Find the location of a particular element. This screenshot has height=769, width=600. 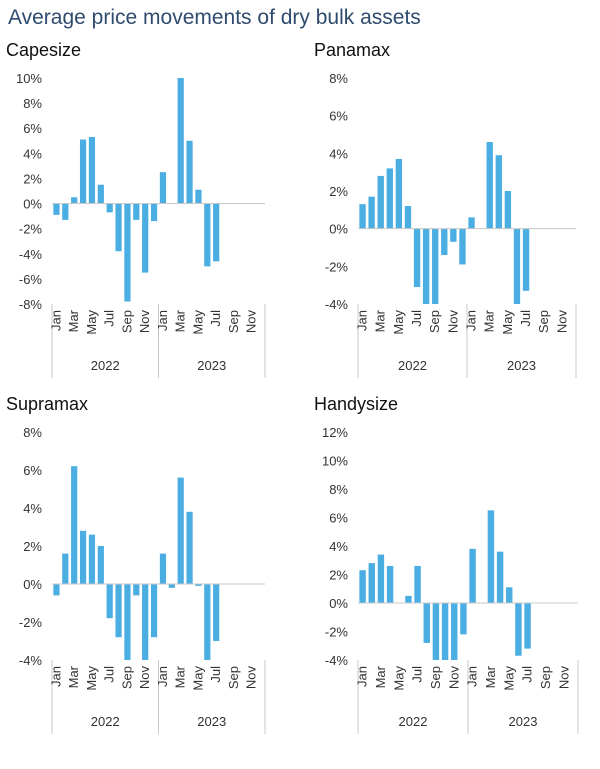

y-tick-label: -8% is located at coordinates (31, 304).